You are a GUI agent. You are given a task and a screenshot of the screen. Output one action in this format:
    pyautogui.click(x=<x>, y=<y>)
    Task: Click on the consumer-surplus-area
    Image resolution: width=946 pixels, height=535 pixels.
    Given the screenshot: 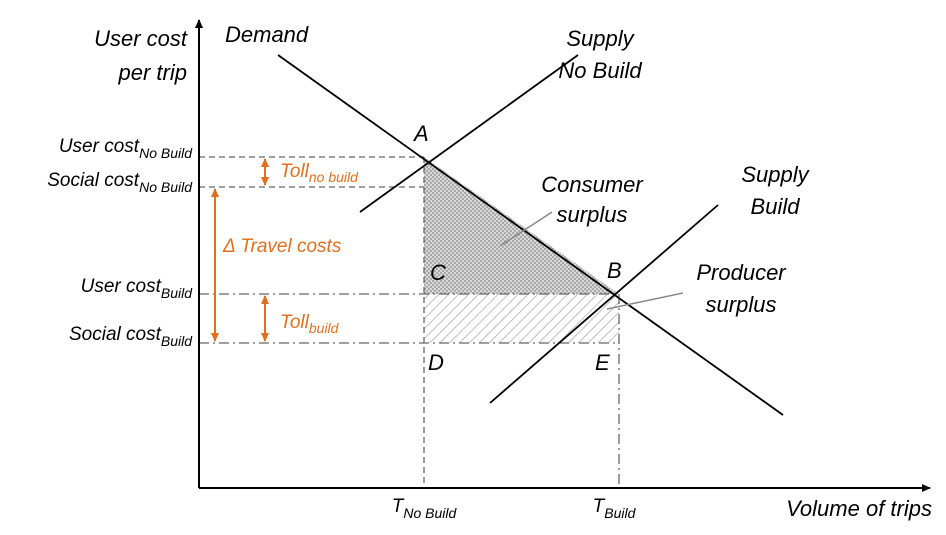 What is the action you would take?
    pyautogui.click(x=521, y=225)
    